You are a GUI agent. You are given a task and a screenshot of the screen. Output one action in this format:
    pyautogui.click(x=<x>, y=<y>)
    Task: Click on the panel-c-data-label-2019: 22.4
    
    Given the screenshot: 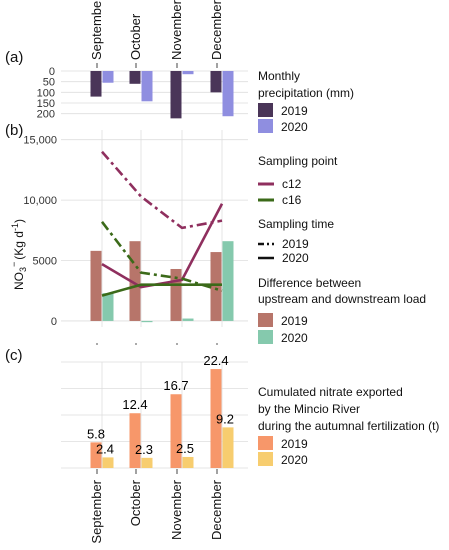 What is the action you would take?
    pyautogui.click(x=215, y=360)
    